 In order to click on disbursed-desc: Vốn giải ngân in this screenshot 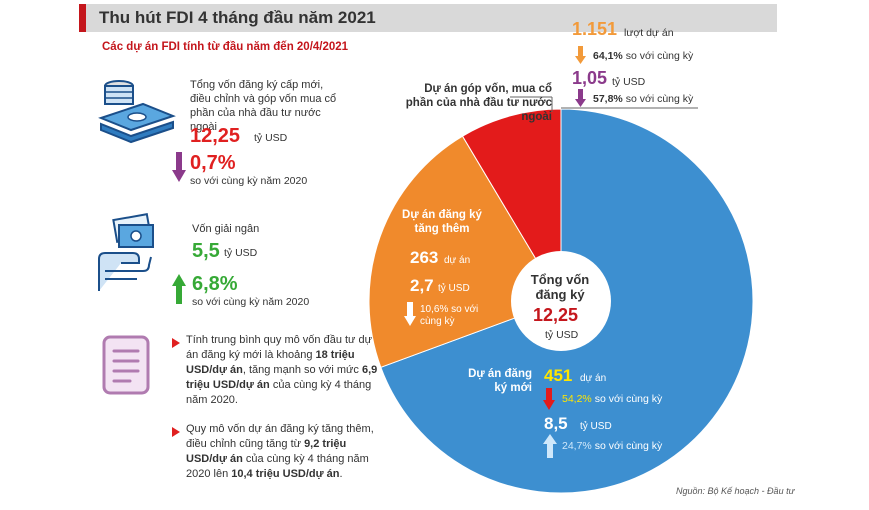, I will do `click(226, 229)`.